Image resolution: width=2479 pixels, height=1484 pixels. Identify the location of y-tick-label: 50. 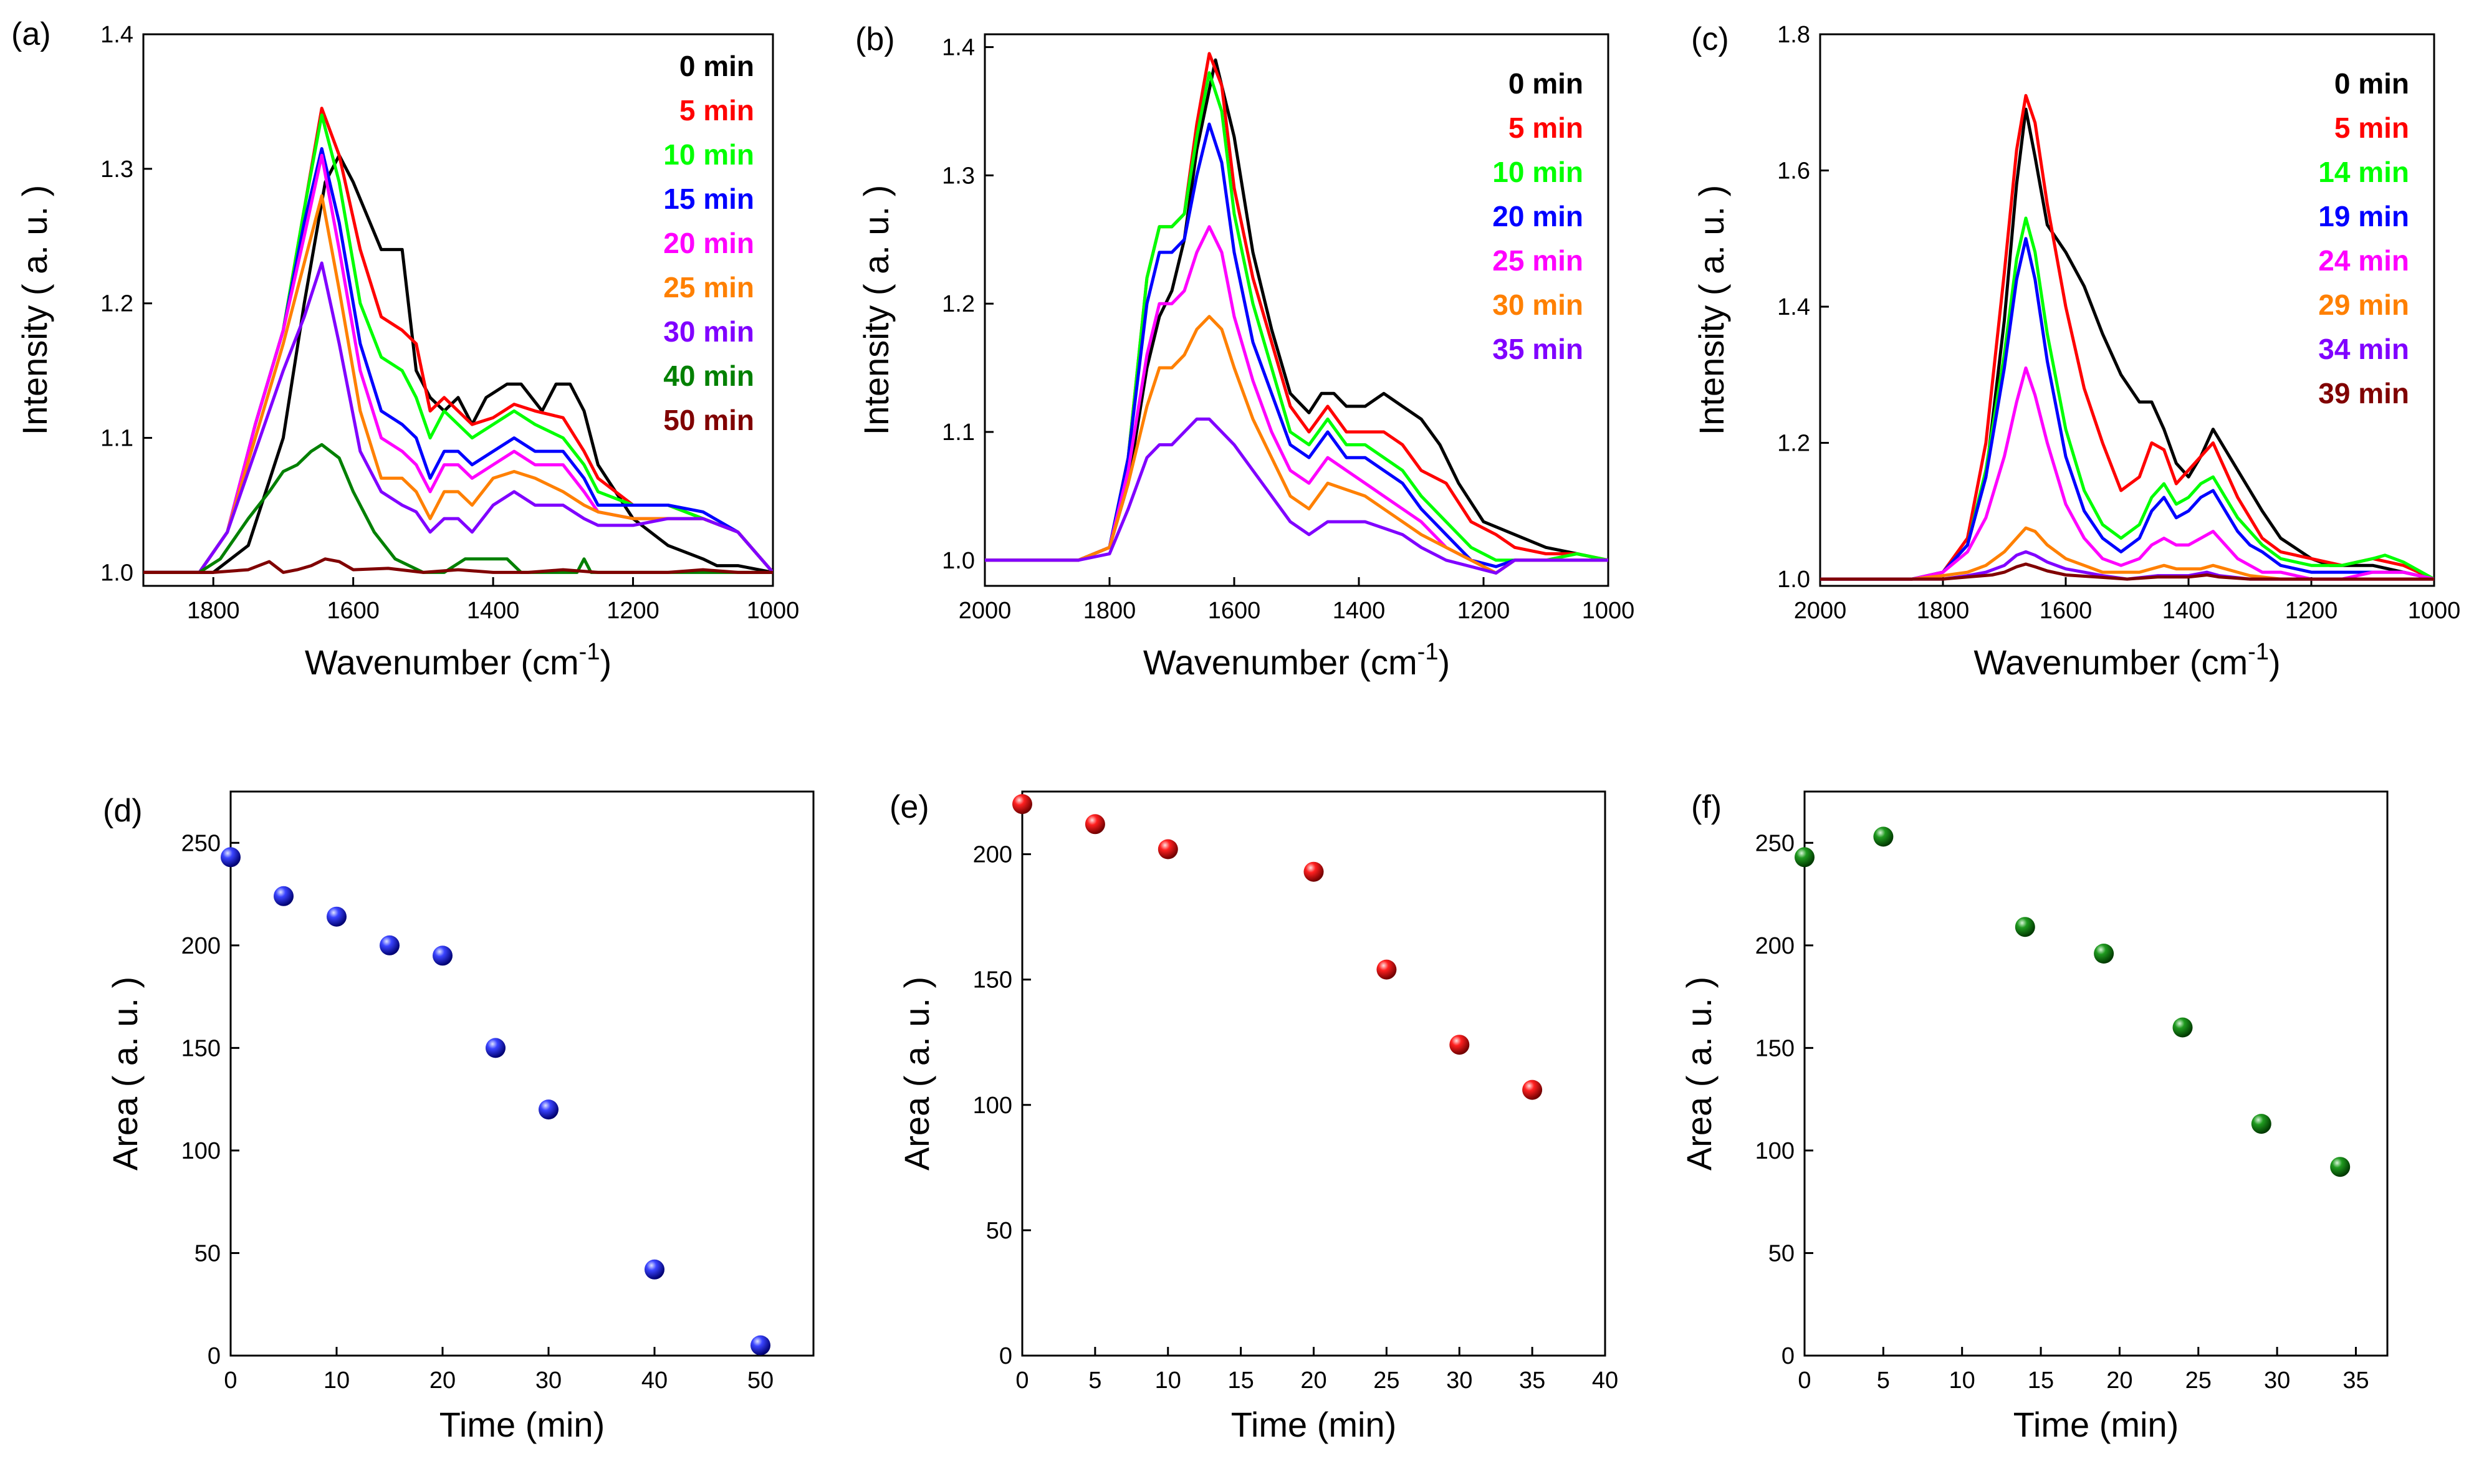
(207, 1253).